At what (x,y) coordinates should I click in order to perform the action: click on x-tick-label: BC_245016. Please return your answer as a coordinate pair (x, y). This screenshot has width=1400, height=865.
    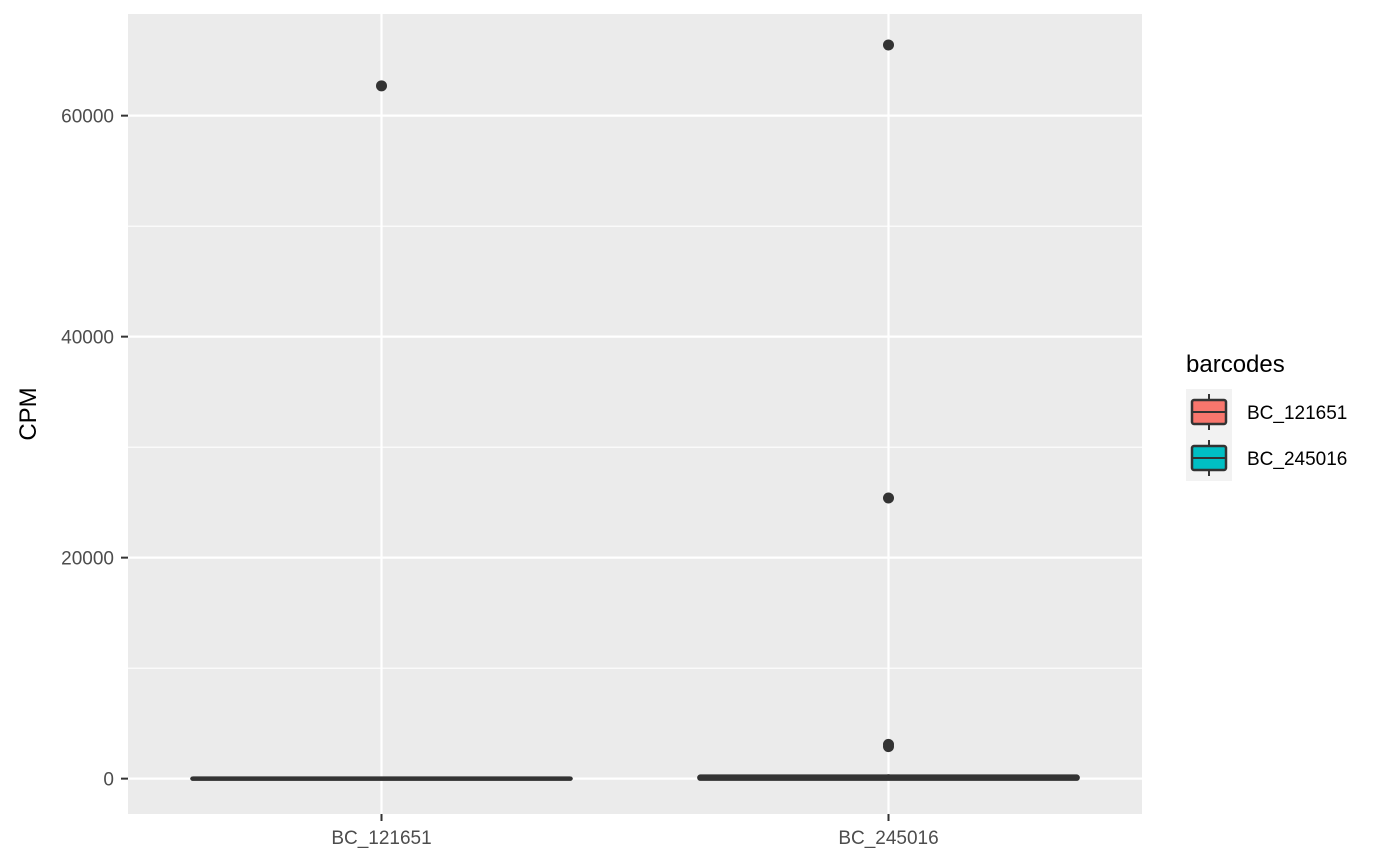
    Looking at the image, I should click on (888, 838).